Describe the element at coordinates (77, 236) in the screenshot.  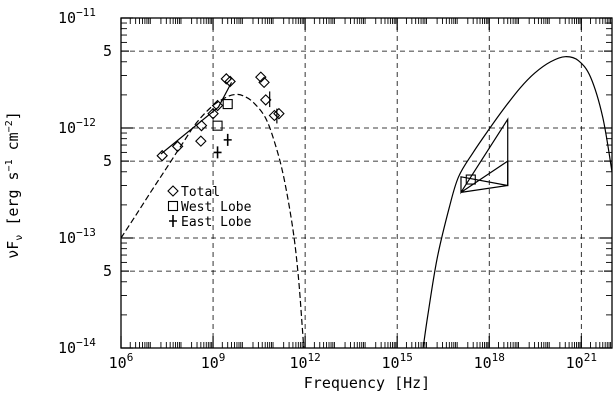
I see `y-tick-label: 10−13` at that location.